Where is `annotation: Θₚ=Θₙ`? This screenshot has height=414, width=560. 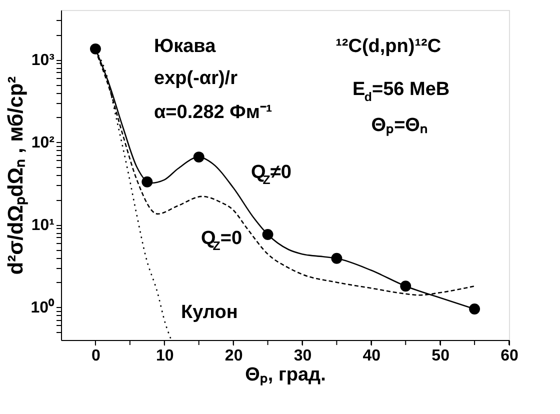 annotation: Θₚ=Θₙ is located at coordinates (399, 125).